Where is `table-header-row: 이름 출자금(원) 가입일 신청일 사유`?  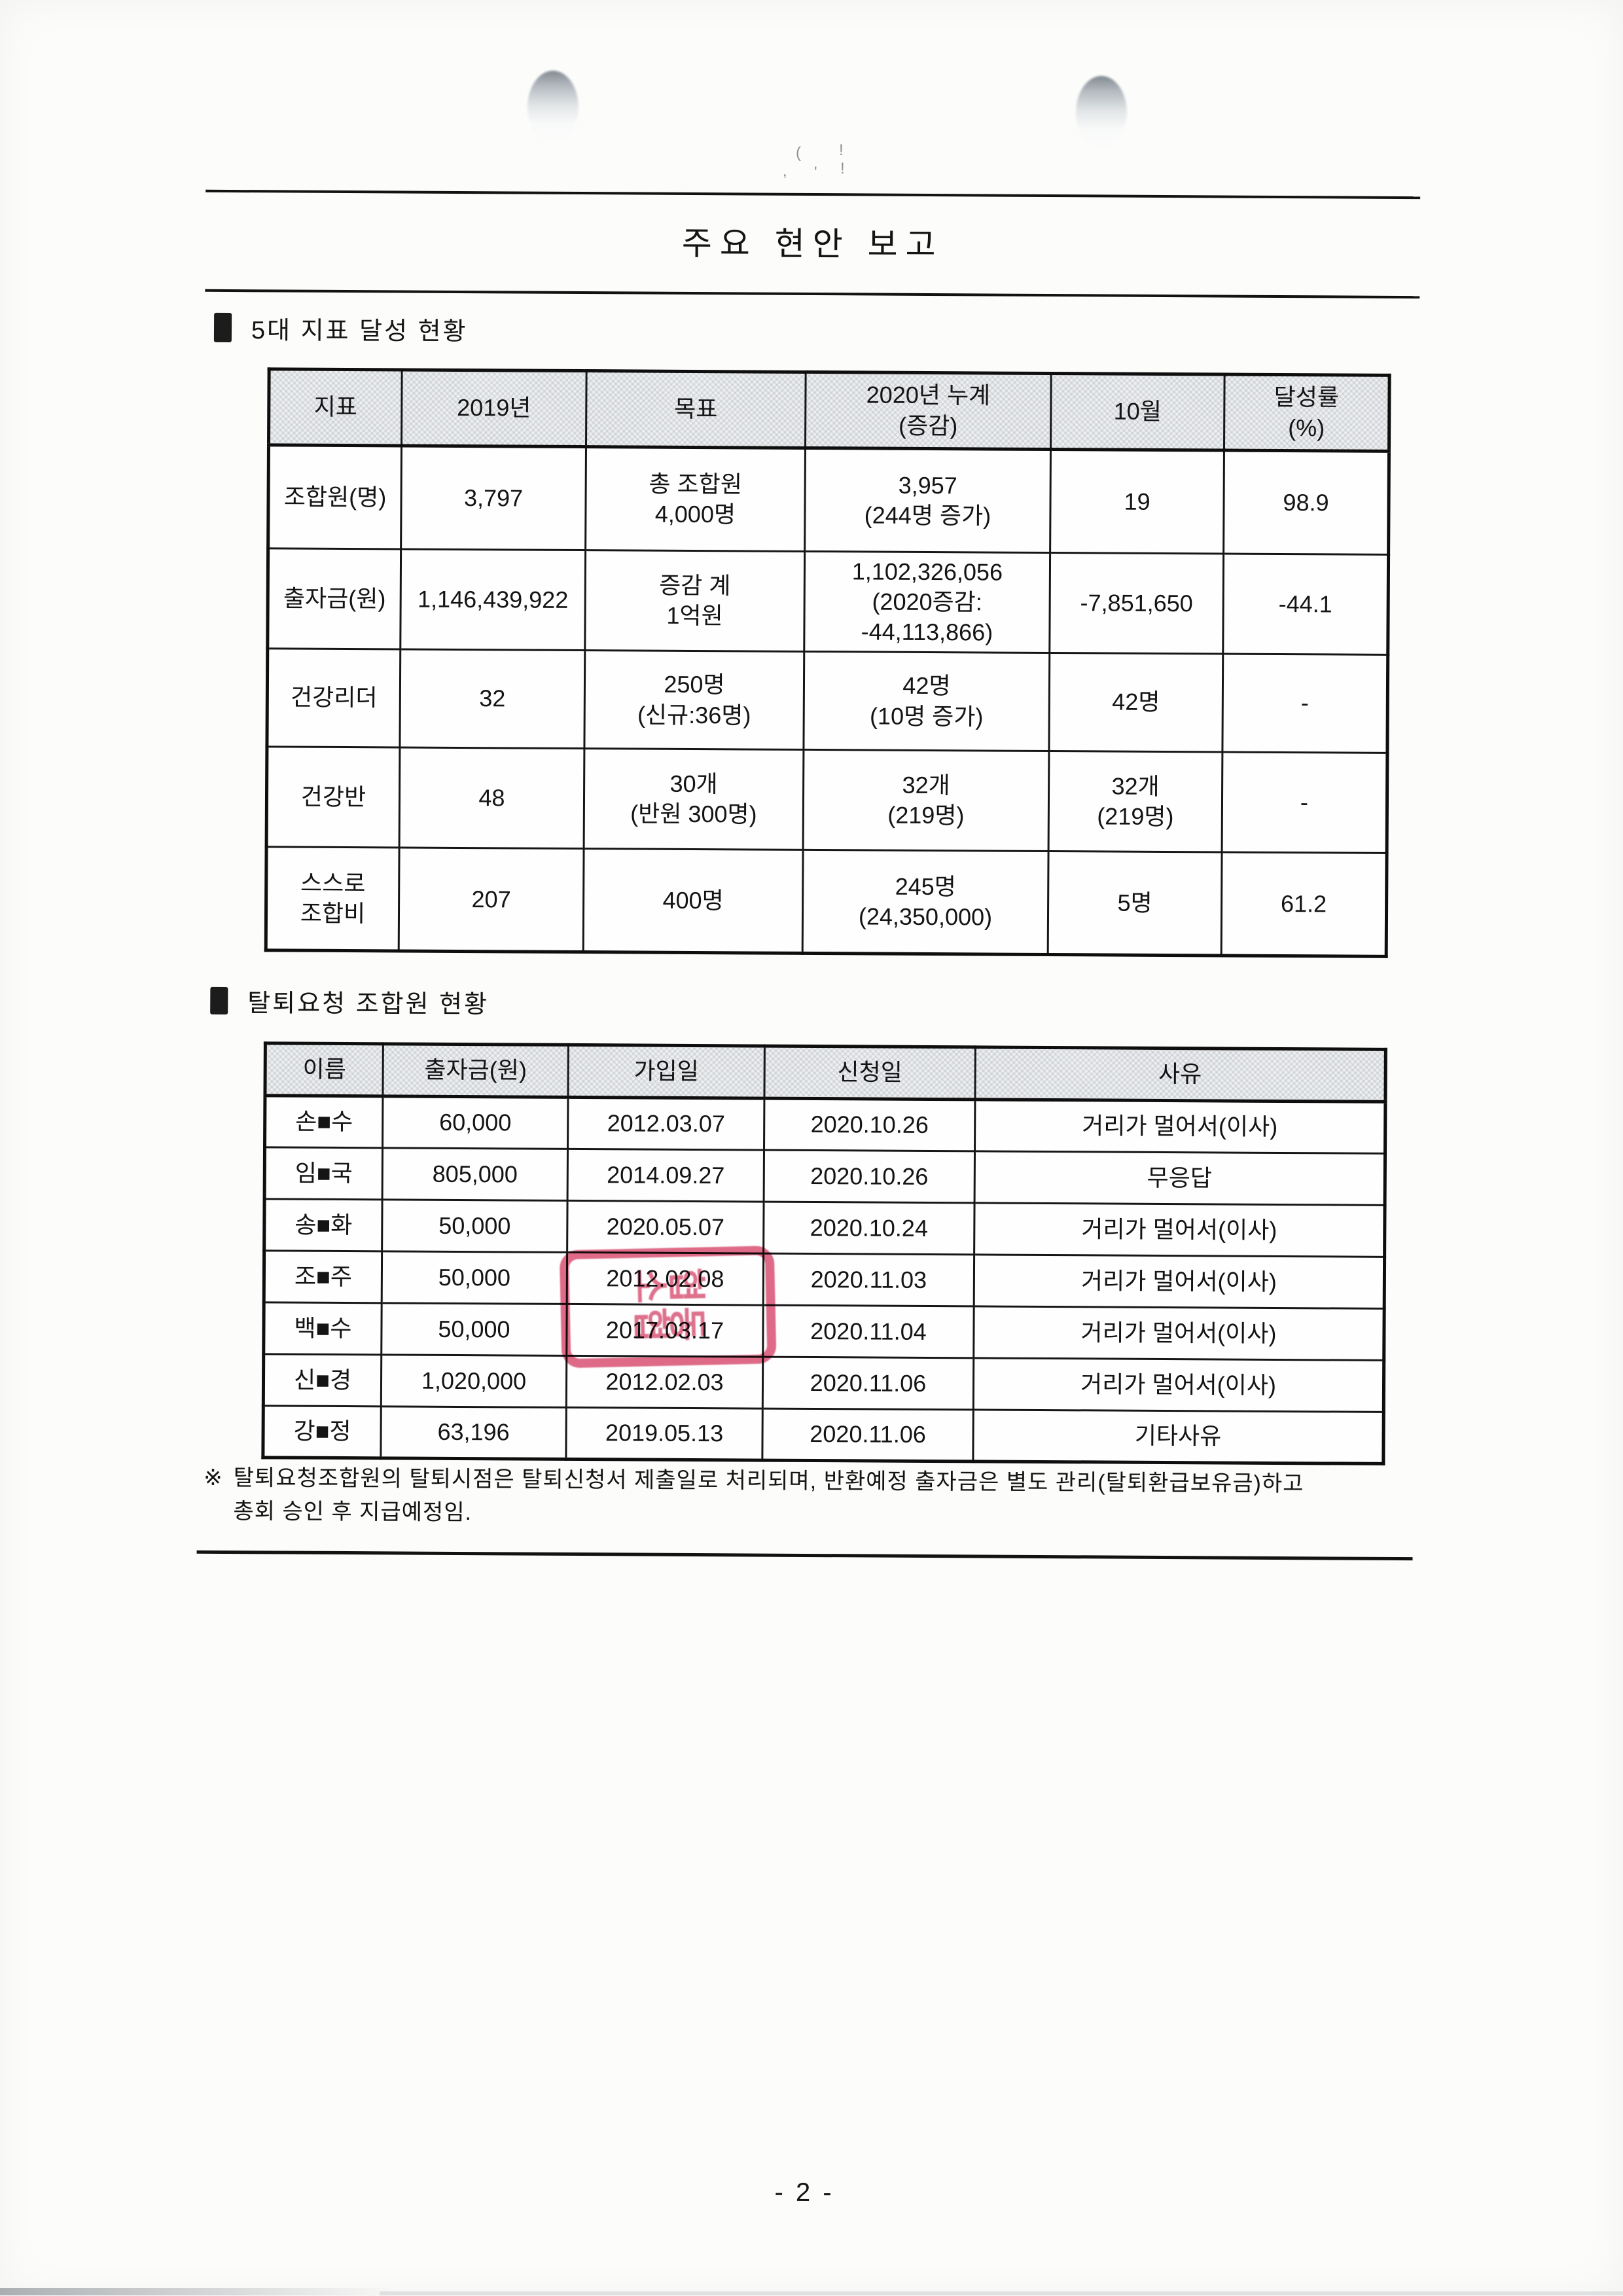
table-header-row: 이름 출자금(원) 가입일 신청일 사유 is located at coordinates (825, 1072).